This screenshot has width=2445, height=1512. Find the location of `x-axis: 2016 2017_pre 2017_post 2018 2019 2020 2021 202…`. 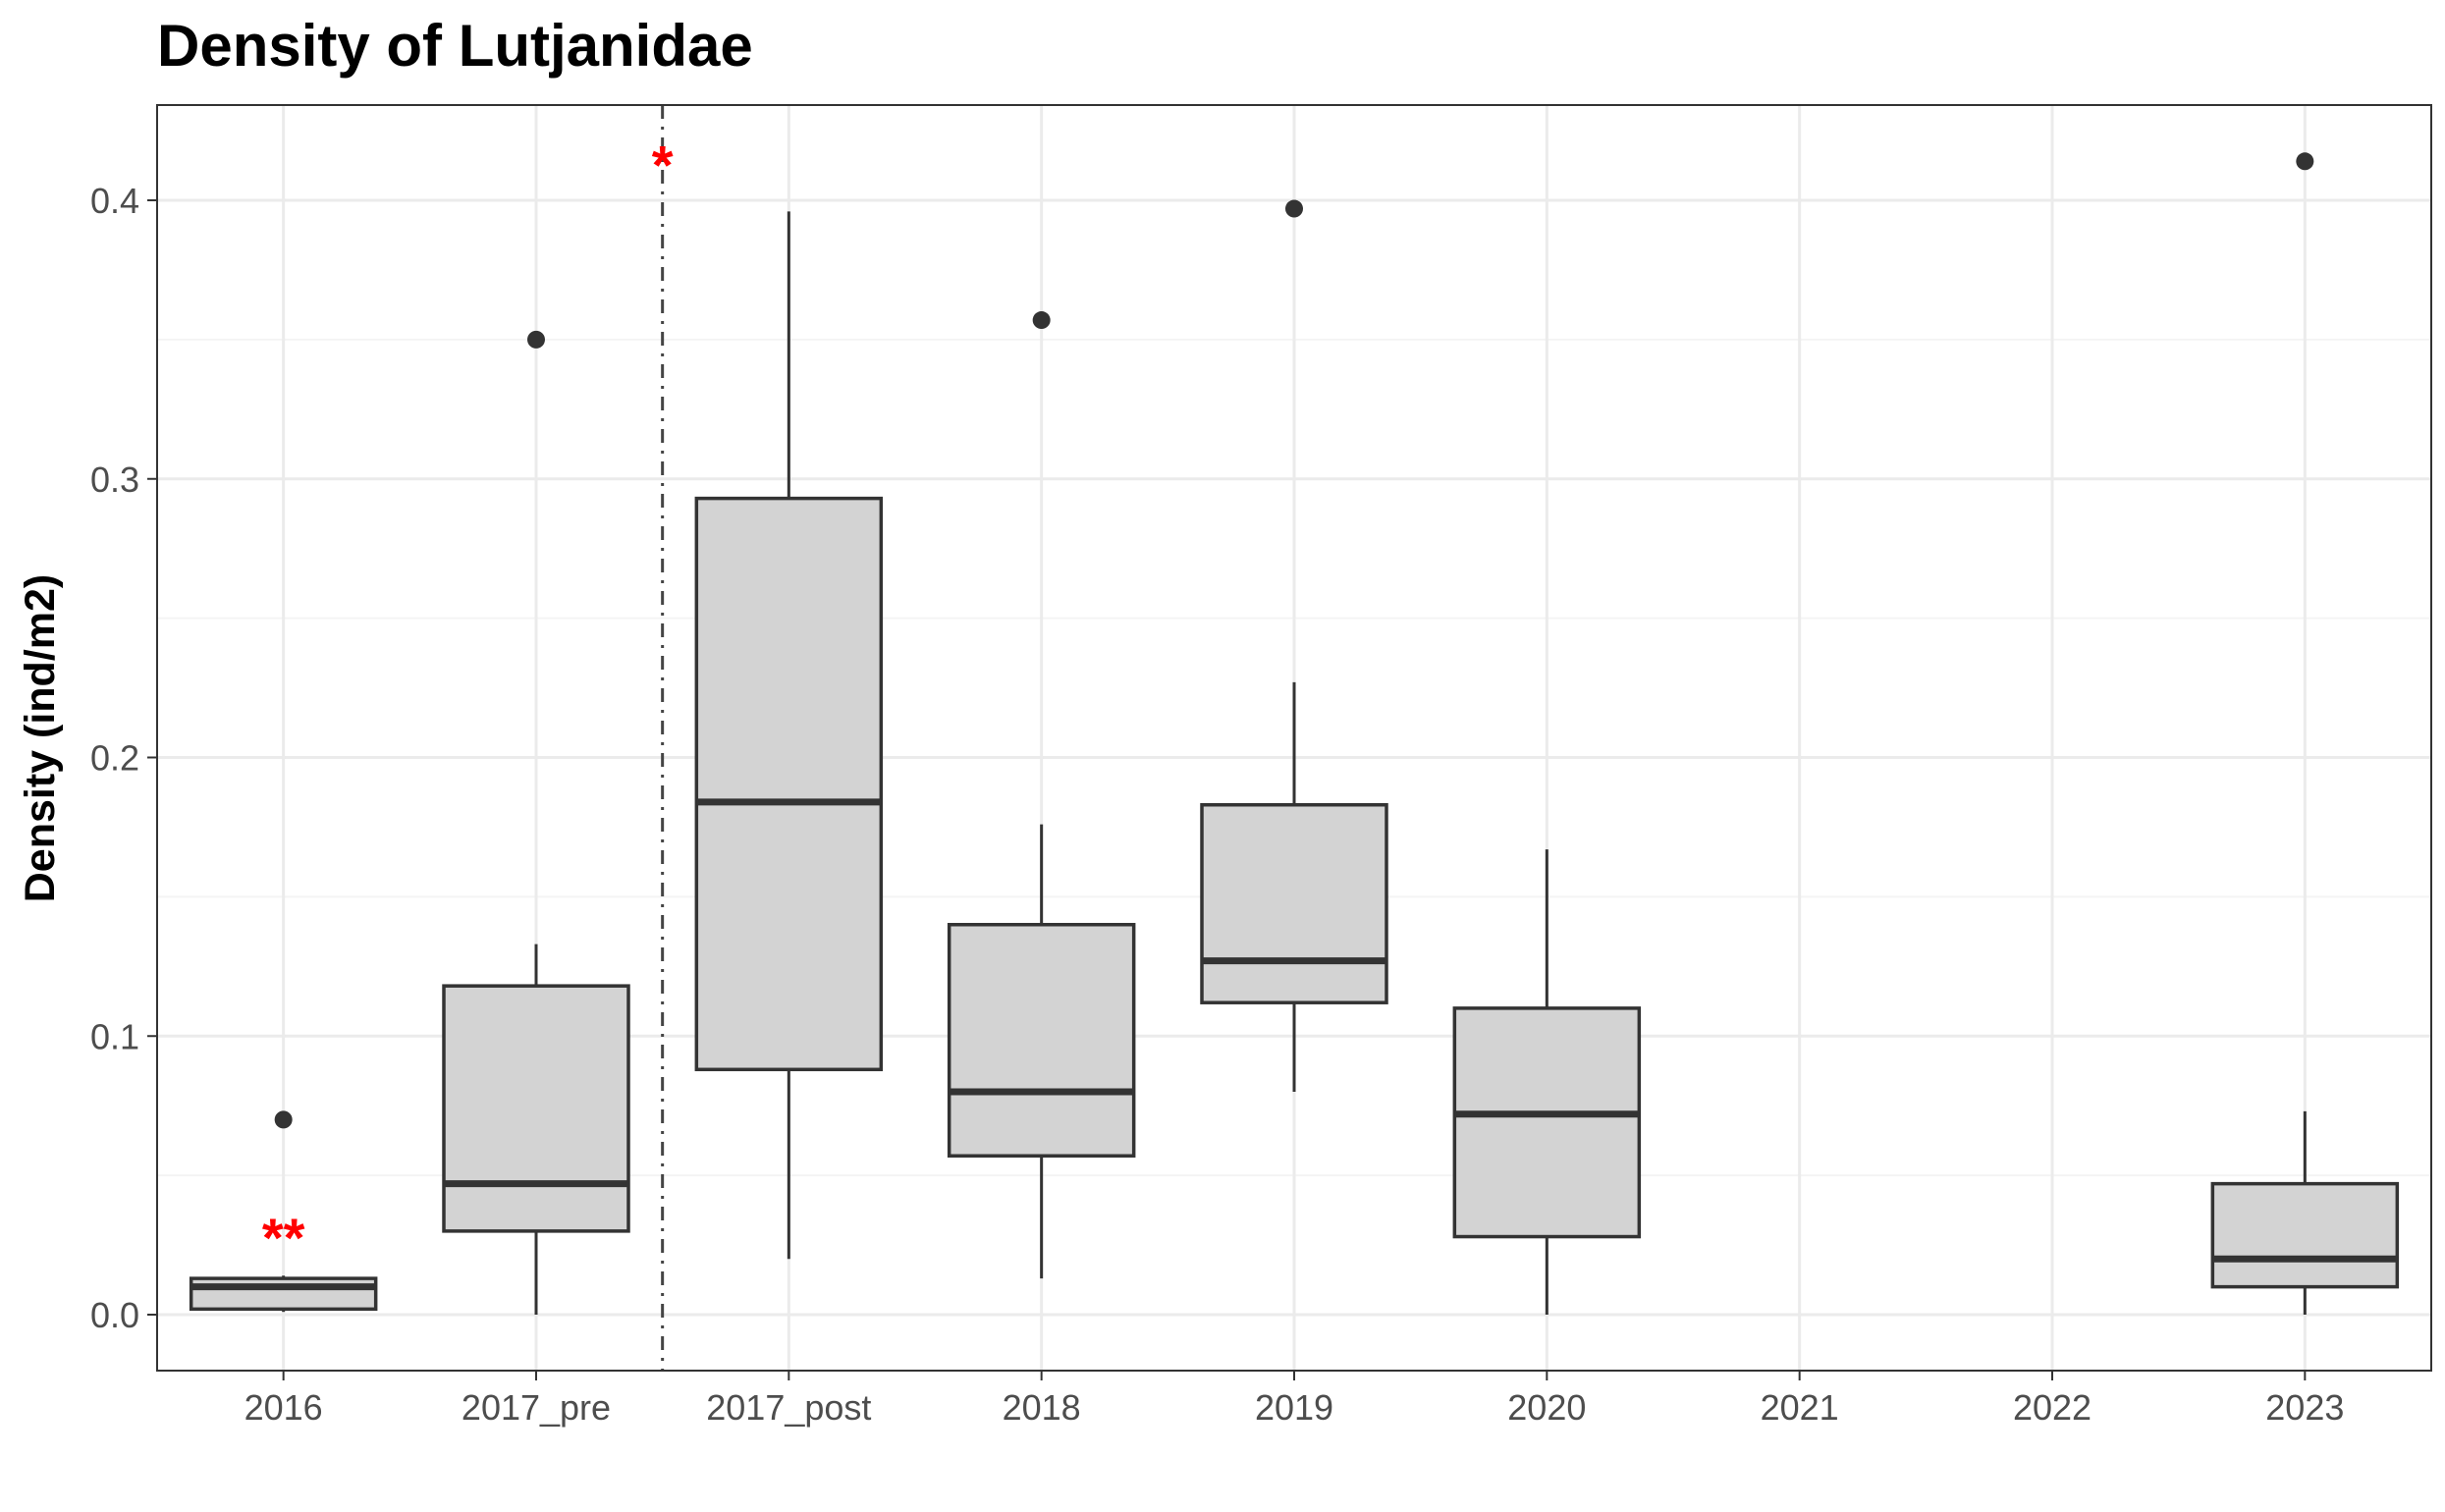

x-axis: 2016 2017_pre 2017_post 2018 2019 2020 2021 202… is located at coordinates (1294, 1399).